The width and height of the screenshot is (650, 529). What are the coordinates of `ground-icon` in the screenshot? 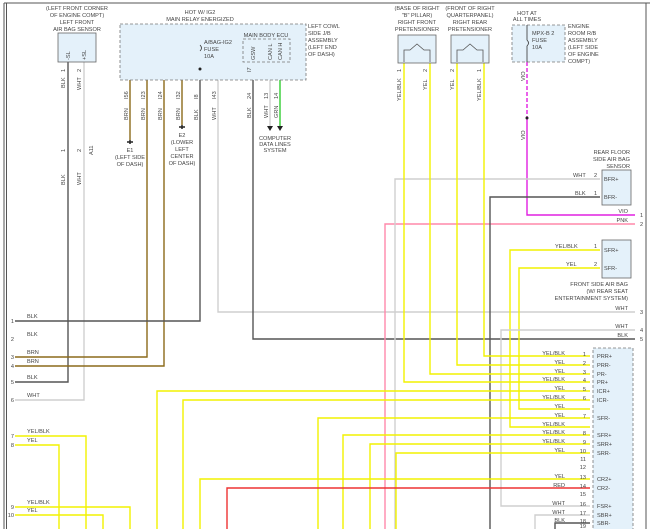 It's located at (182, 127).